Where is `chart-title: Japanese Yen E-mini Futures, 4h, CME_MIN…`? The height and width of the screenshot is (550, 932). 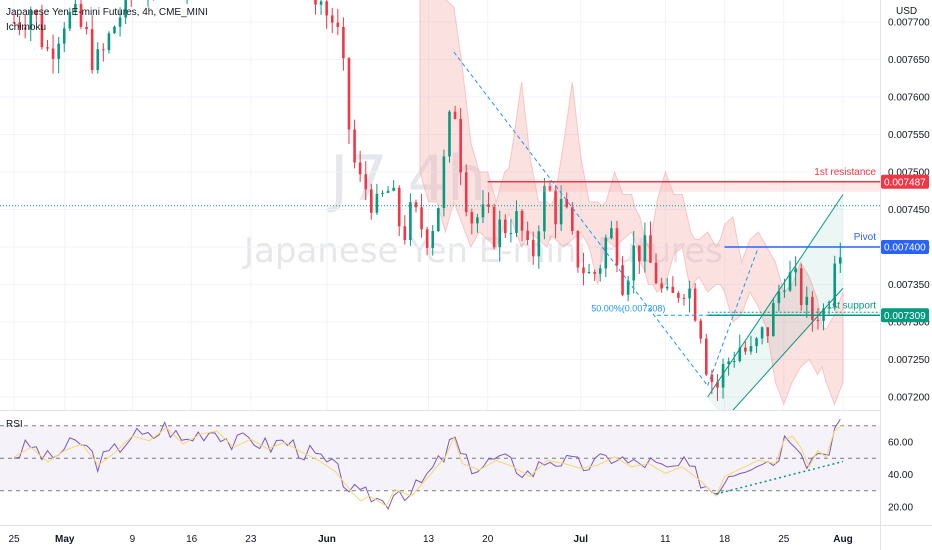 chart-title: Japanese Yen E-mini Futures, 4h, CME_MIN… is located at coordinates (107, 12).